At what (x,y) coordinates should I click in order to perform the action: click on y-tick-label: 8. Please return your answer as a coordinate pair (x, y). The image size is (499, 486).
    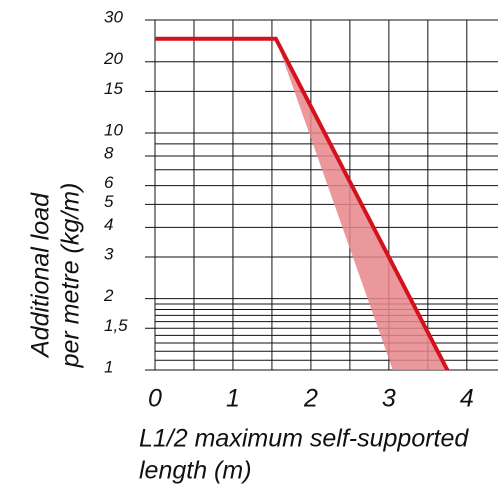
    Looking at the image, I should click on (109, 152).